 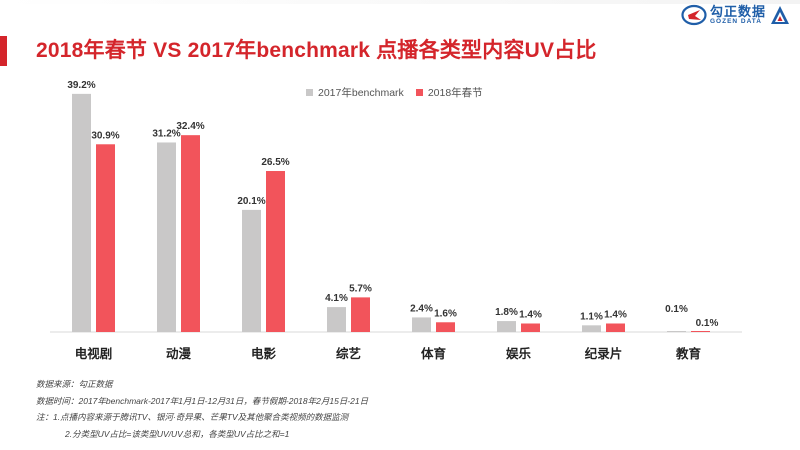 What do you see at coordinates (190, 126) in the screenshot?
I see `value-label-2018-1: 32.4%` at bounding box center [190, 126].